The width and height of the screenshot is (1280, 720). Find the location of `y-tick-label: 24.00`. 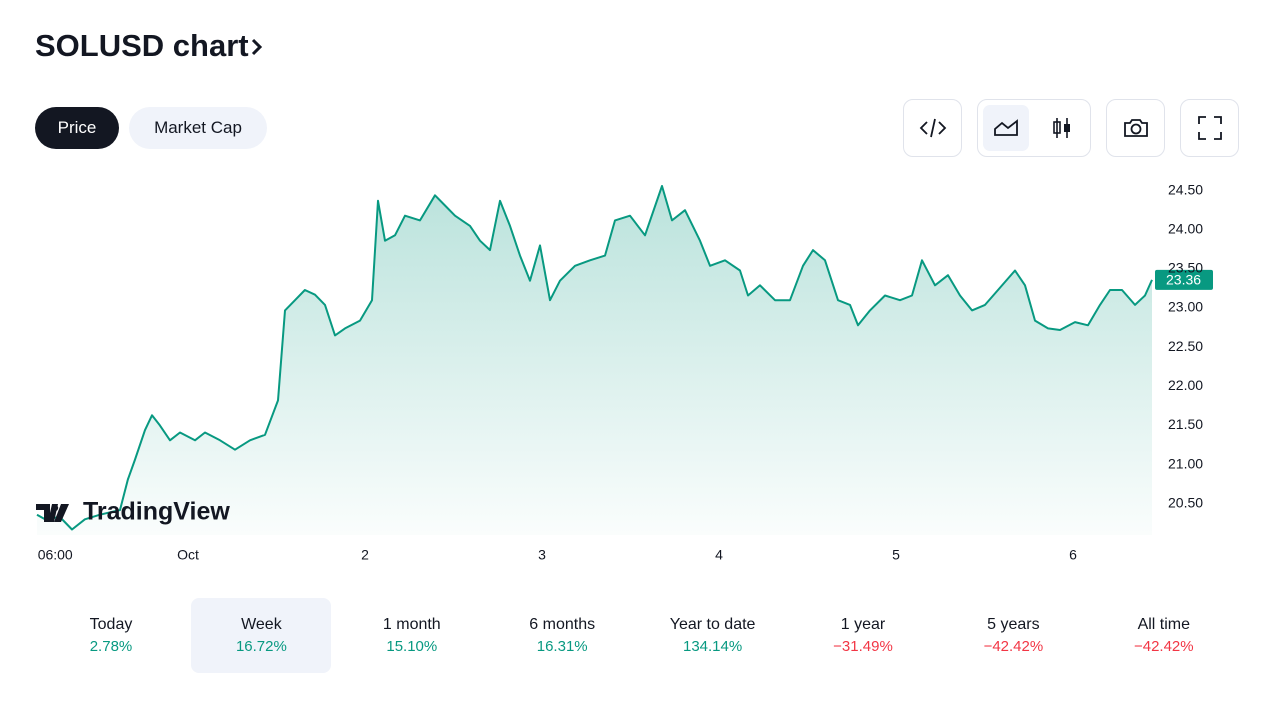

y-tick-label: 24.00 is located at coordinates (1185, 228).